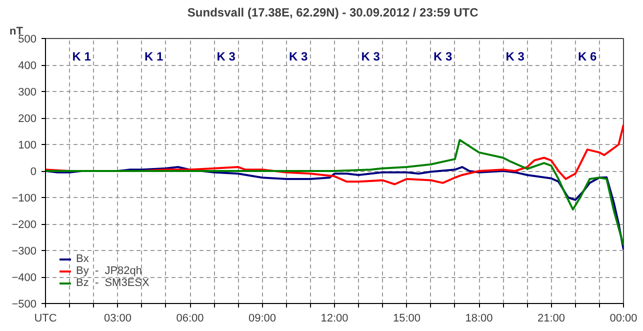 Image resolution: width=643 pixels, height=331 pixels. What do you see at coordinates (334, 318) in the screenshot?
I see `x-tick-label: 12:00` at bounding box center [334, 318].